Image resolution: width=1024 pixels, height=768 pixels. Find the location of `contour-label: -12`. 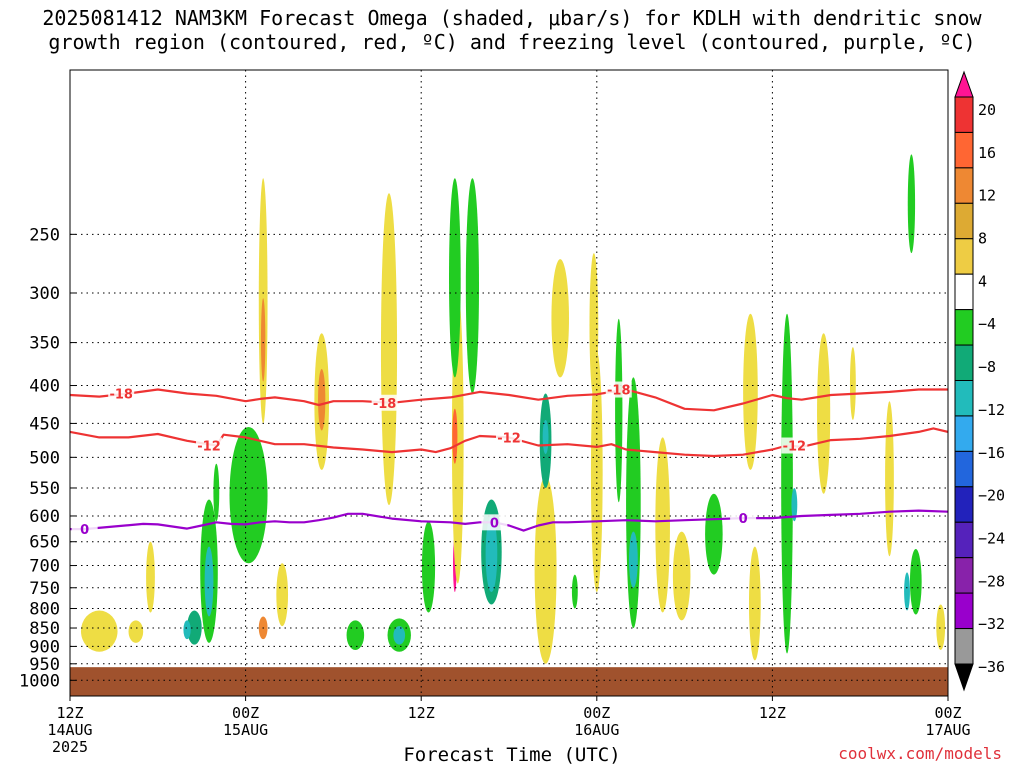

contour-label: -12 is located at coordinates (795, 447).